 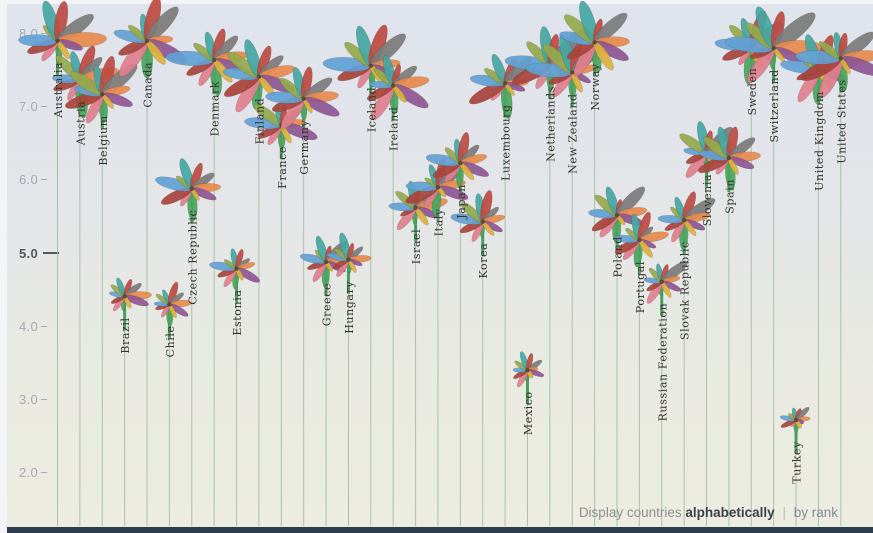 I want to click on country-label: Slovak Republic, so click(x=685, y=290).